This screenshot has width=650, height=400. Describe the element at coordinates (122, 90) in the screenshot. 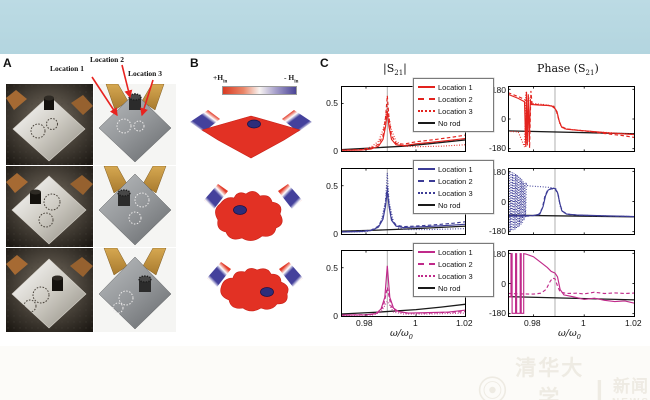

I see `location-arrows` at that location.